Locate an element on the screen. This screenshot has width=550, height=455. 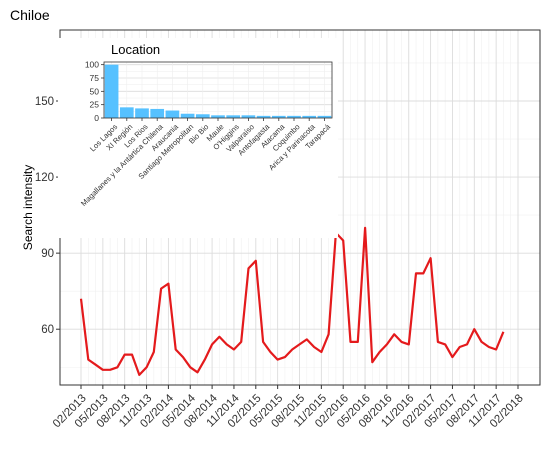
inset-title: Location is located at coordinates (135, 49).